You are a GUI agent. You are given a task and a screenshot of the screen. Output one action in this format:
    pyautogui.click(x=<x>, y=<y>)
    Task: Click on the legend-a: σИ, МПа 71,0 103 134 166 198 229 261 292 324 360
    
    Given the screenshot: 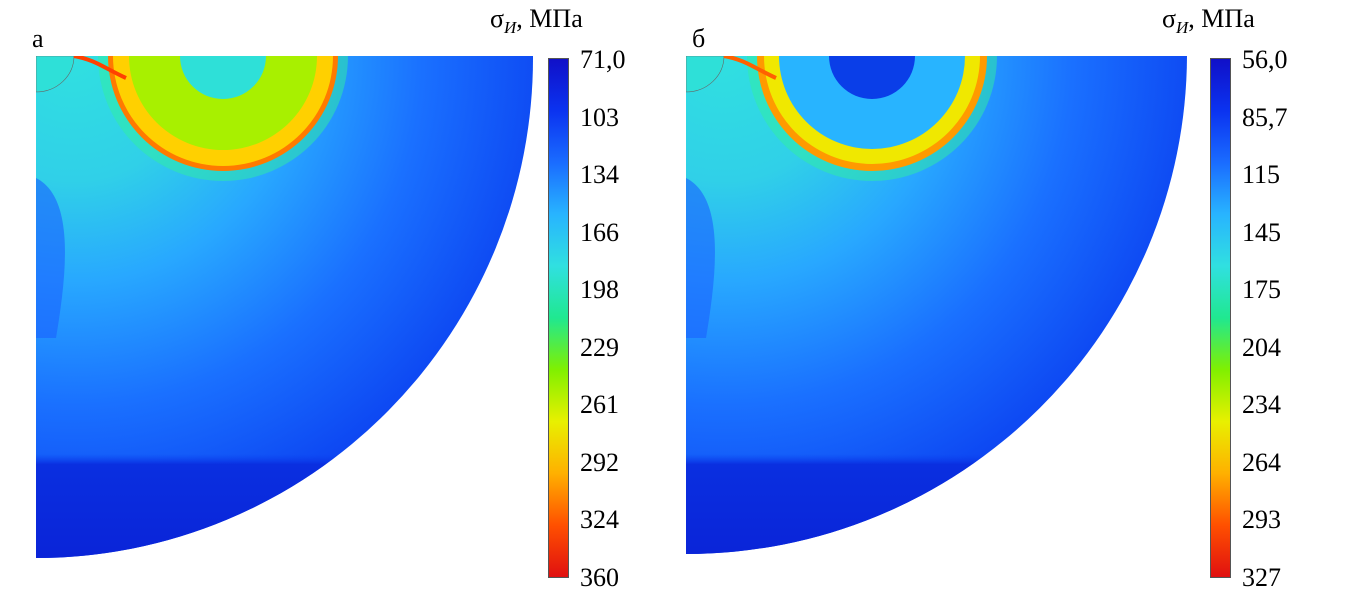 What is the action you would take?
    pyautogui.click(x=565, y=303)
    